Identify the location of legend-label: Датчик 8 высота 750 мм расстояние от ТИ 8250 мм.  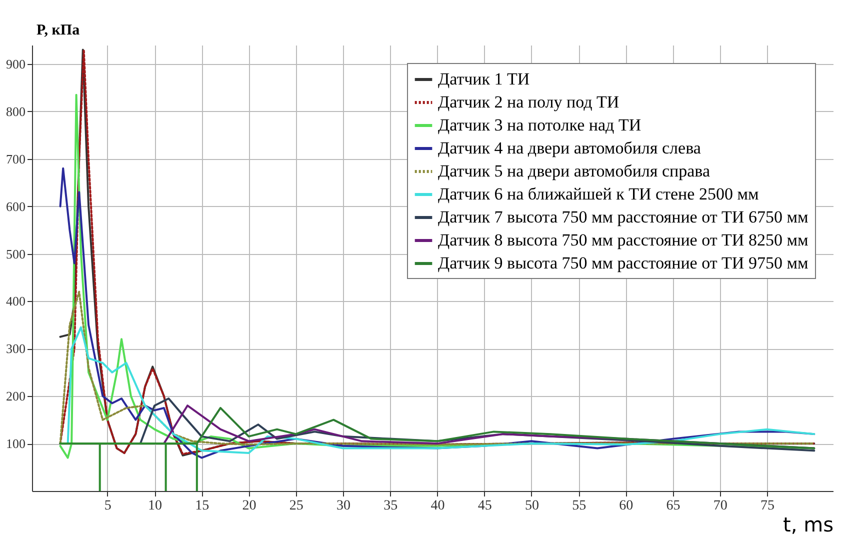
(623, 240).